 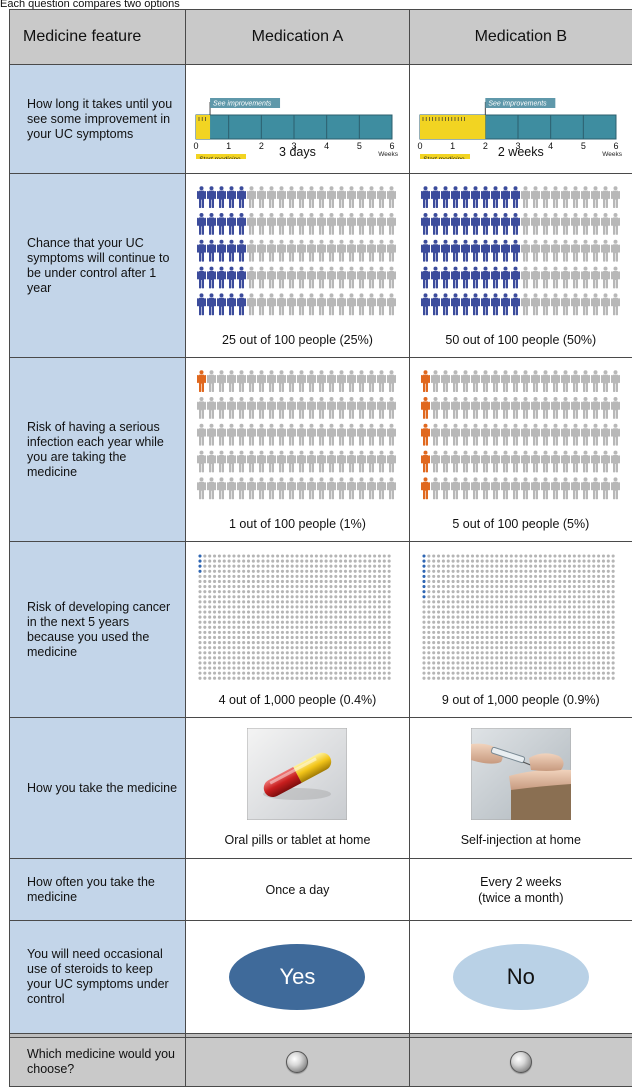 What do you see at coordinates (521, 152) in the screenshot?
I see `time-caption-b: 2 weeks` at bounding box center [521, 152].